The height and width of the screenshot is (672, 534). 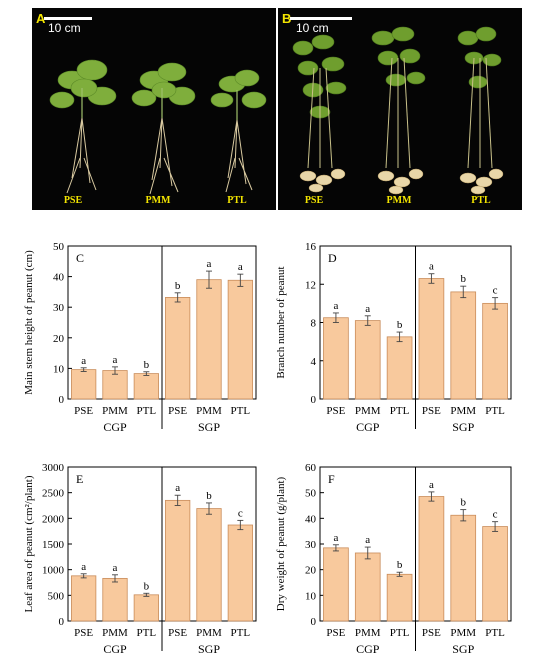 What do you see at coordinates (177, 488) in the screenshot?
I see `sig-letter-e-3: a` at bounding box center [177, 488].